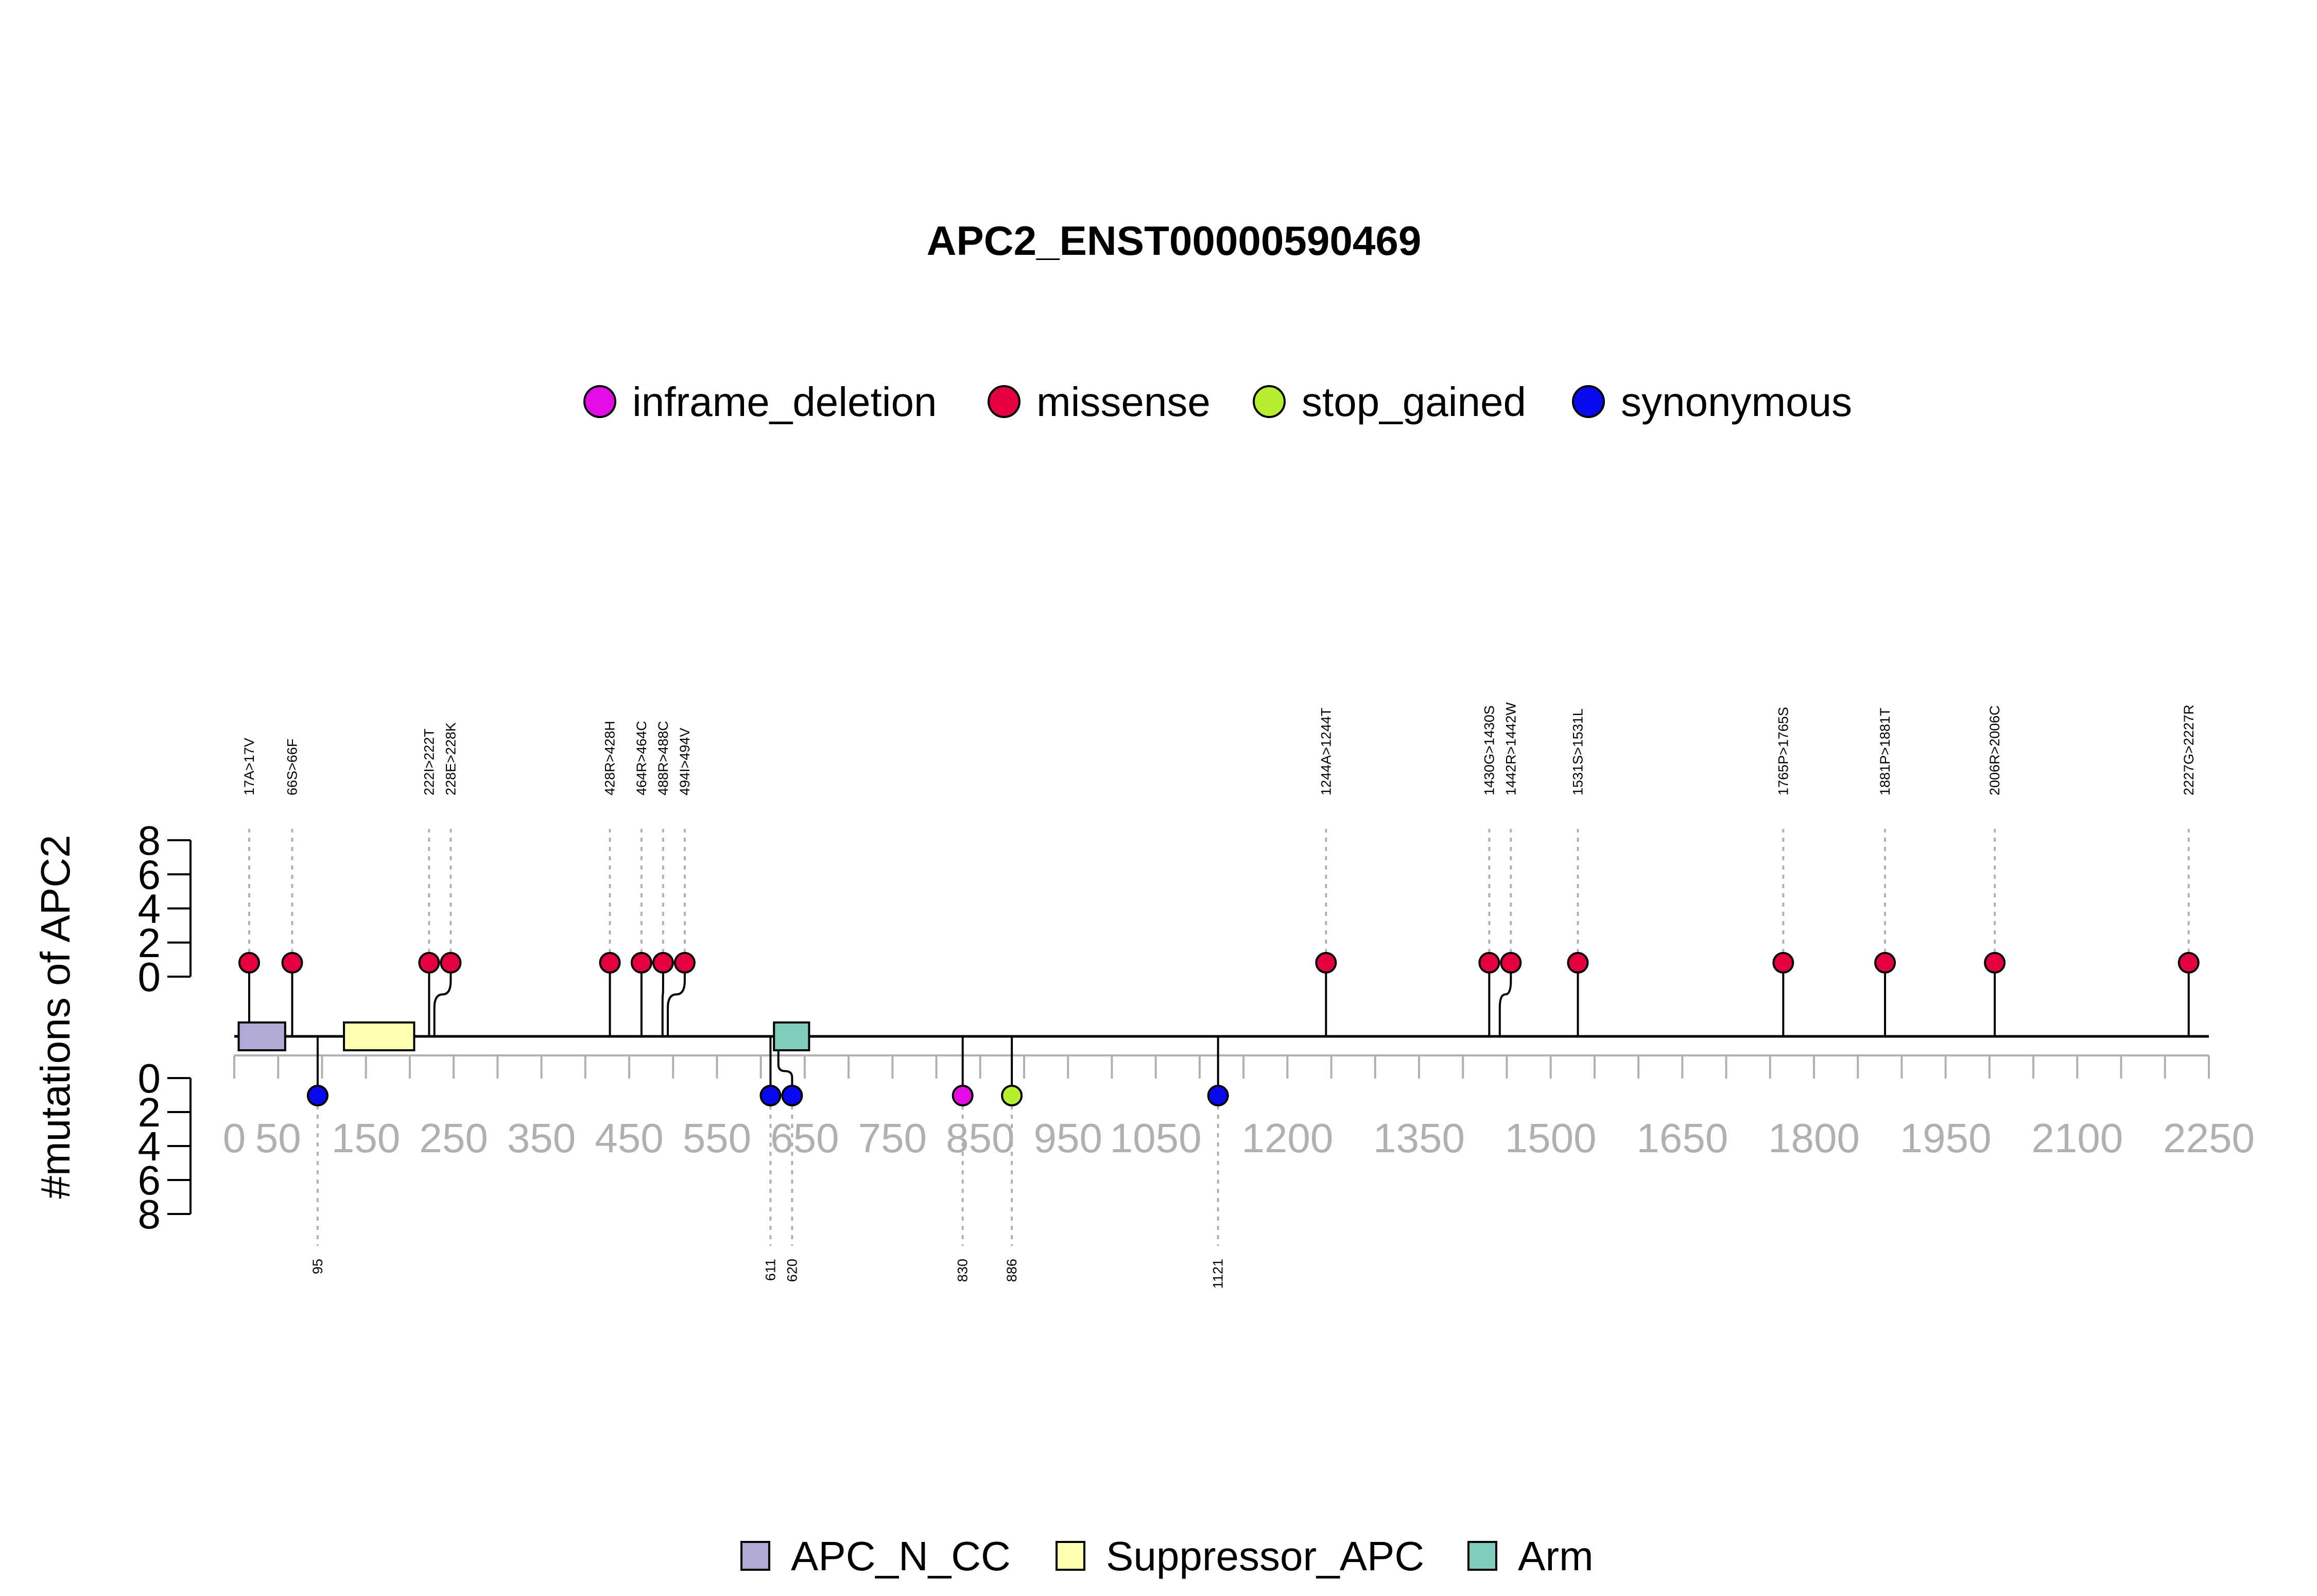 Image resolution: width=2317 pixels, height=1596 pixels. Describe the element at coordinates (1814, 1138) in the screenshot. I see `x-tick-label-1800: 1800` at that location.